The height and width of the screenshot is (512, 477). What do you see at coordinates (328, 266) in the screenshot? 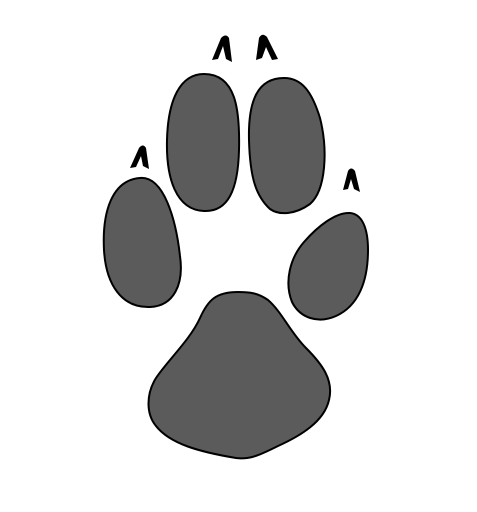
I see `toe-pad-right` at bounding box center [328, 266].